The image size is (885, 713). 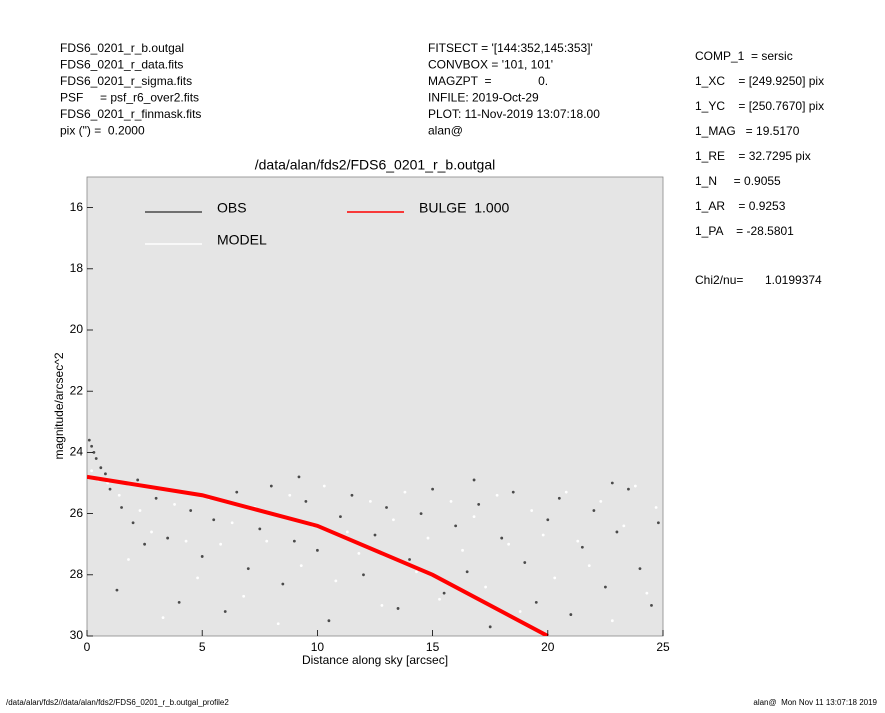 What do you see at coordinates (514, 114) in the screenshot?
I see `header-center-line: PLOT: 11-Nov-2019 13:07:18.00` at bounding box center [514, 114].